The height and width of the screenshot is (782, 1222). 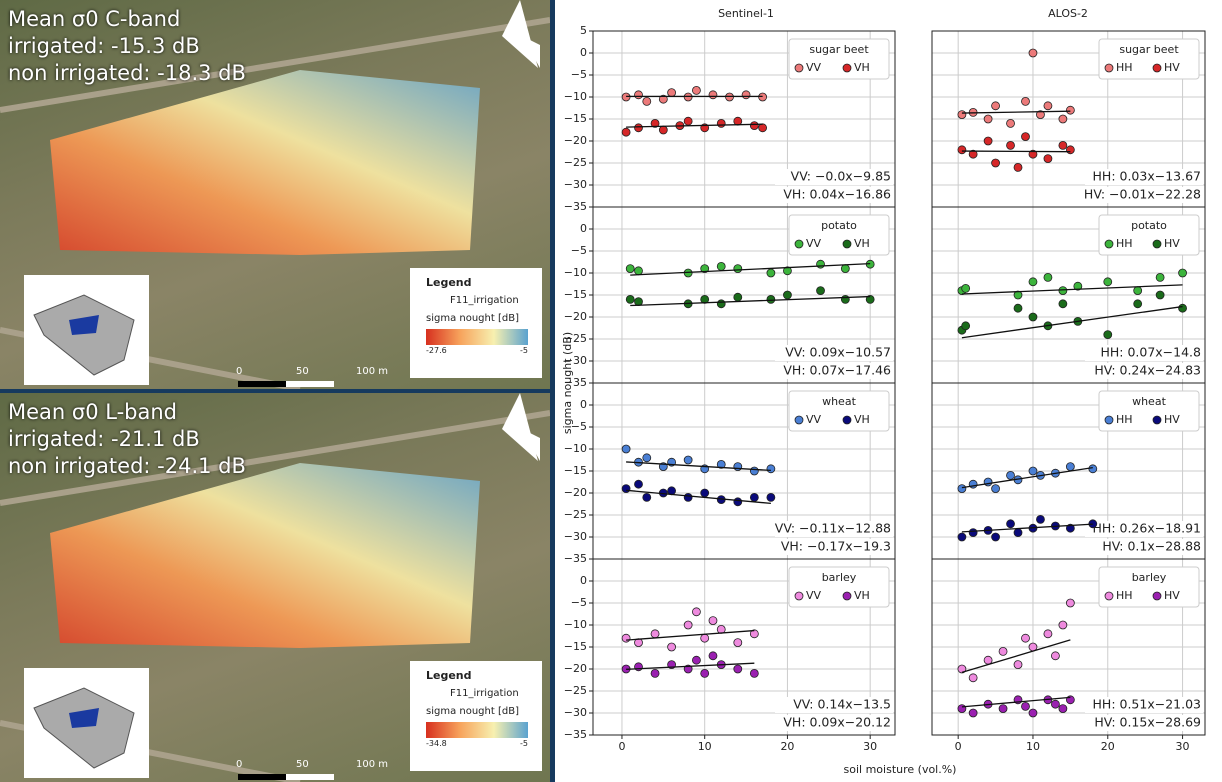 I want to click on caption-line: Mean σ0 L-band, so click(x=92, y=412).